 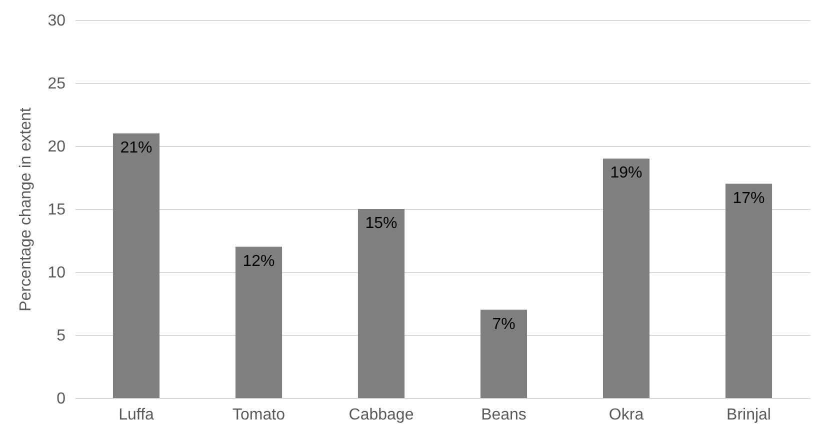 I want to click on y-tick-label: 25, so click(x=57, y=84).